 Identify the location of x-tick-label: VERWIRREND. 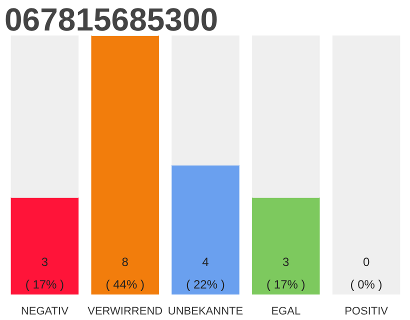
(125, 312).